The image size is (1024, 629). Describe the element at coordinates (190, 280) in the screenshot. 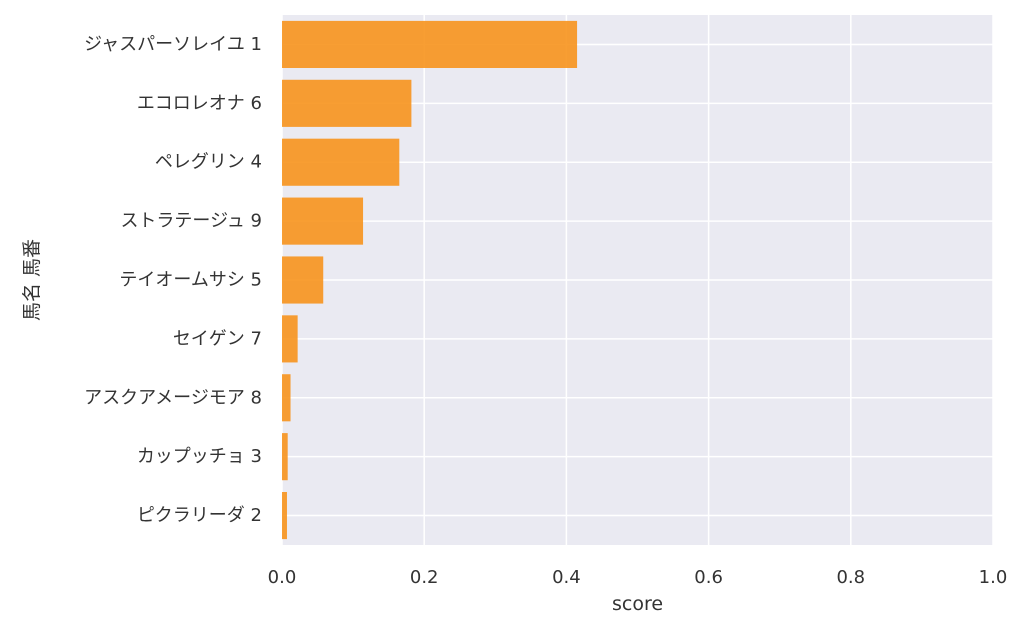

I see `y-tick-label: テイオームサシ 5` at that location.